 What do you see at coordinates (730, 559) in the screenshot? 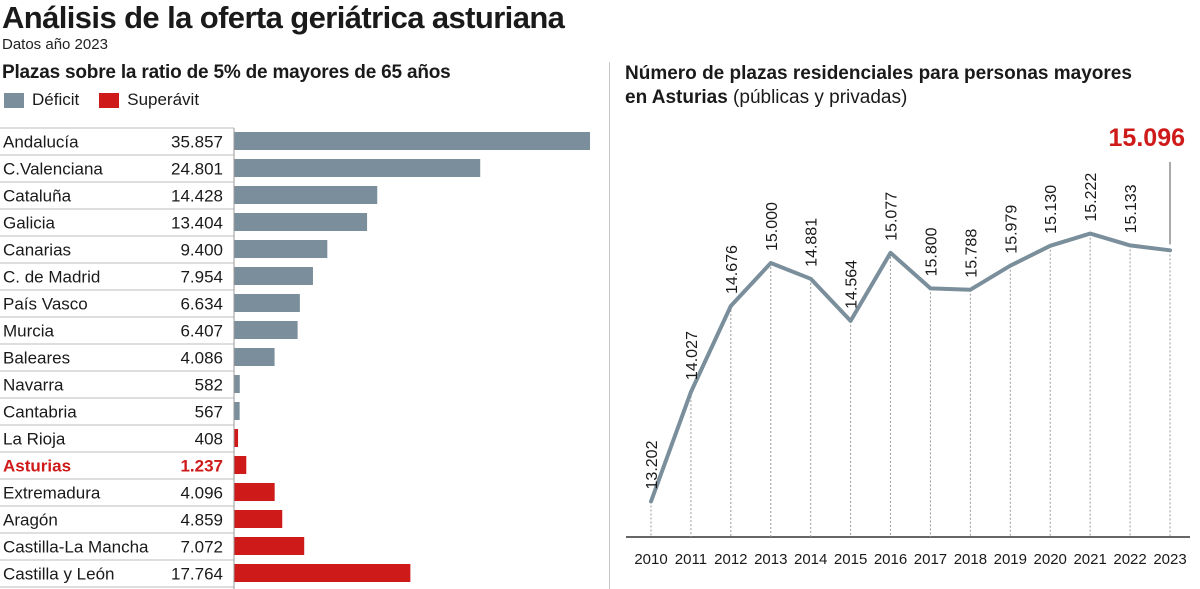
I see `line-x-tick-label: 2012` at bounding box center [730, 559].